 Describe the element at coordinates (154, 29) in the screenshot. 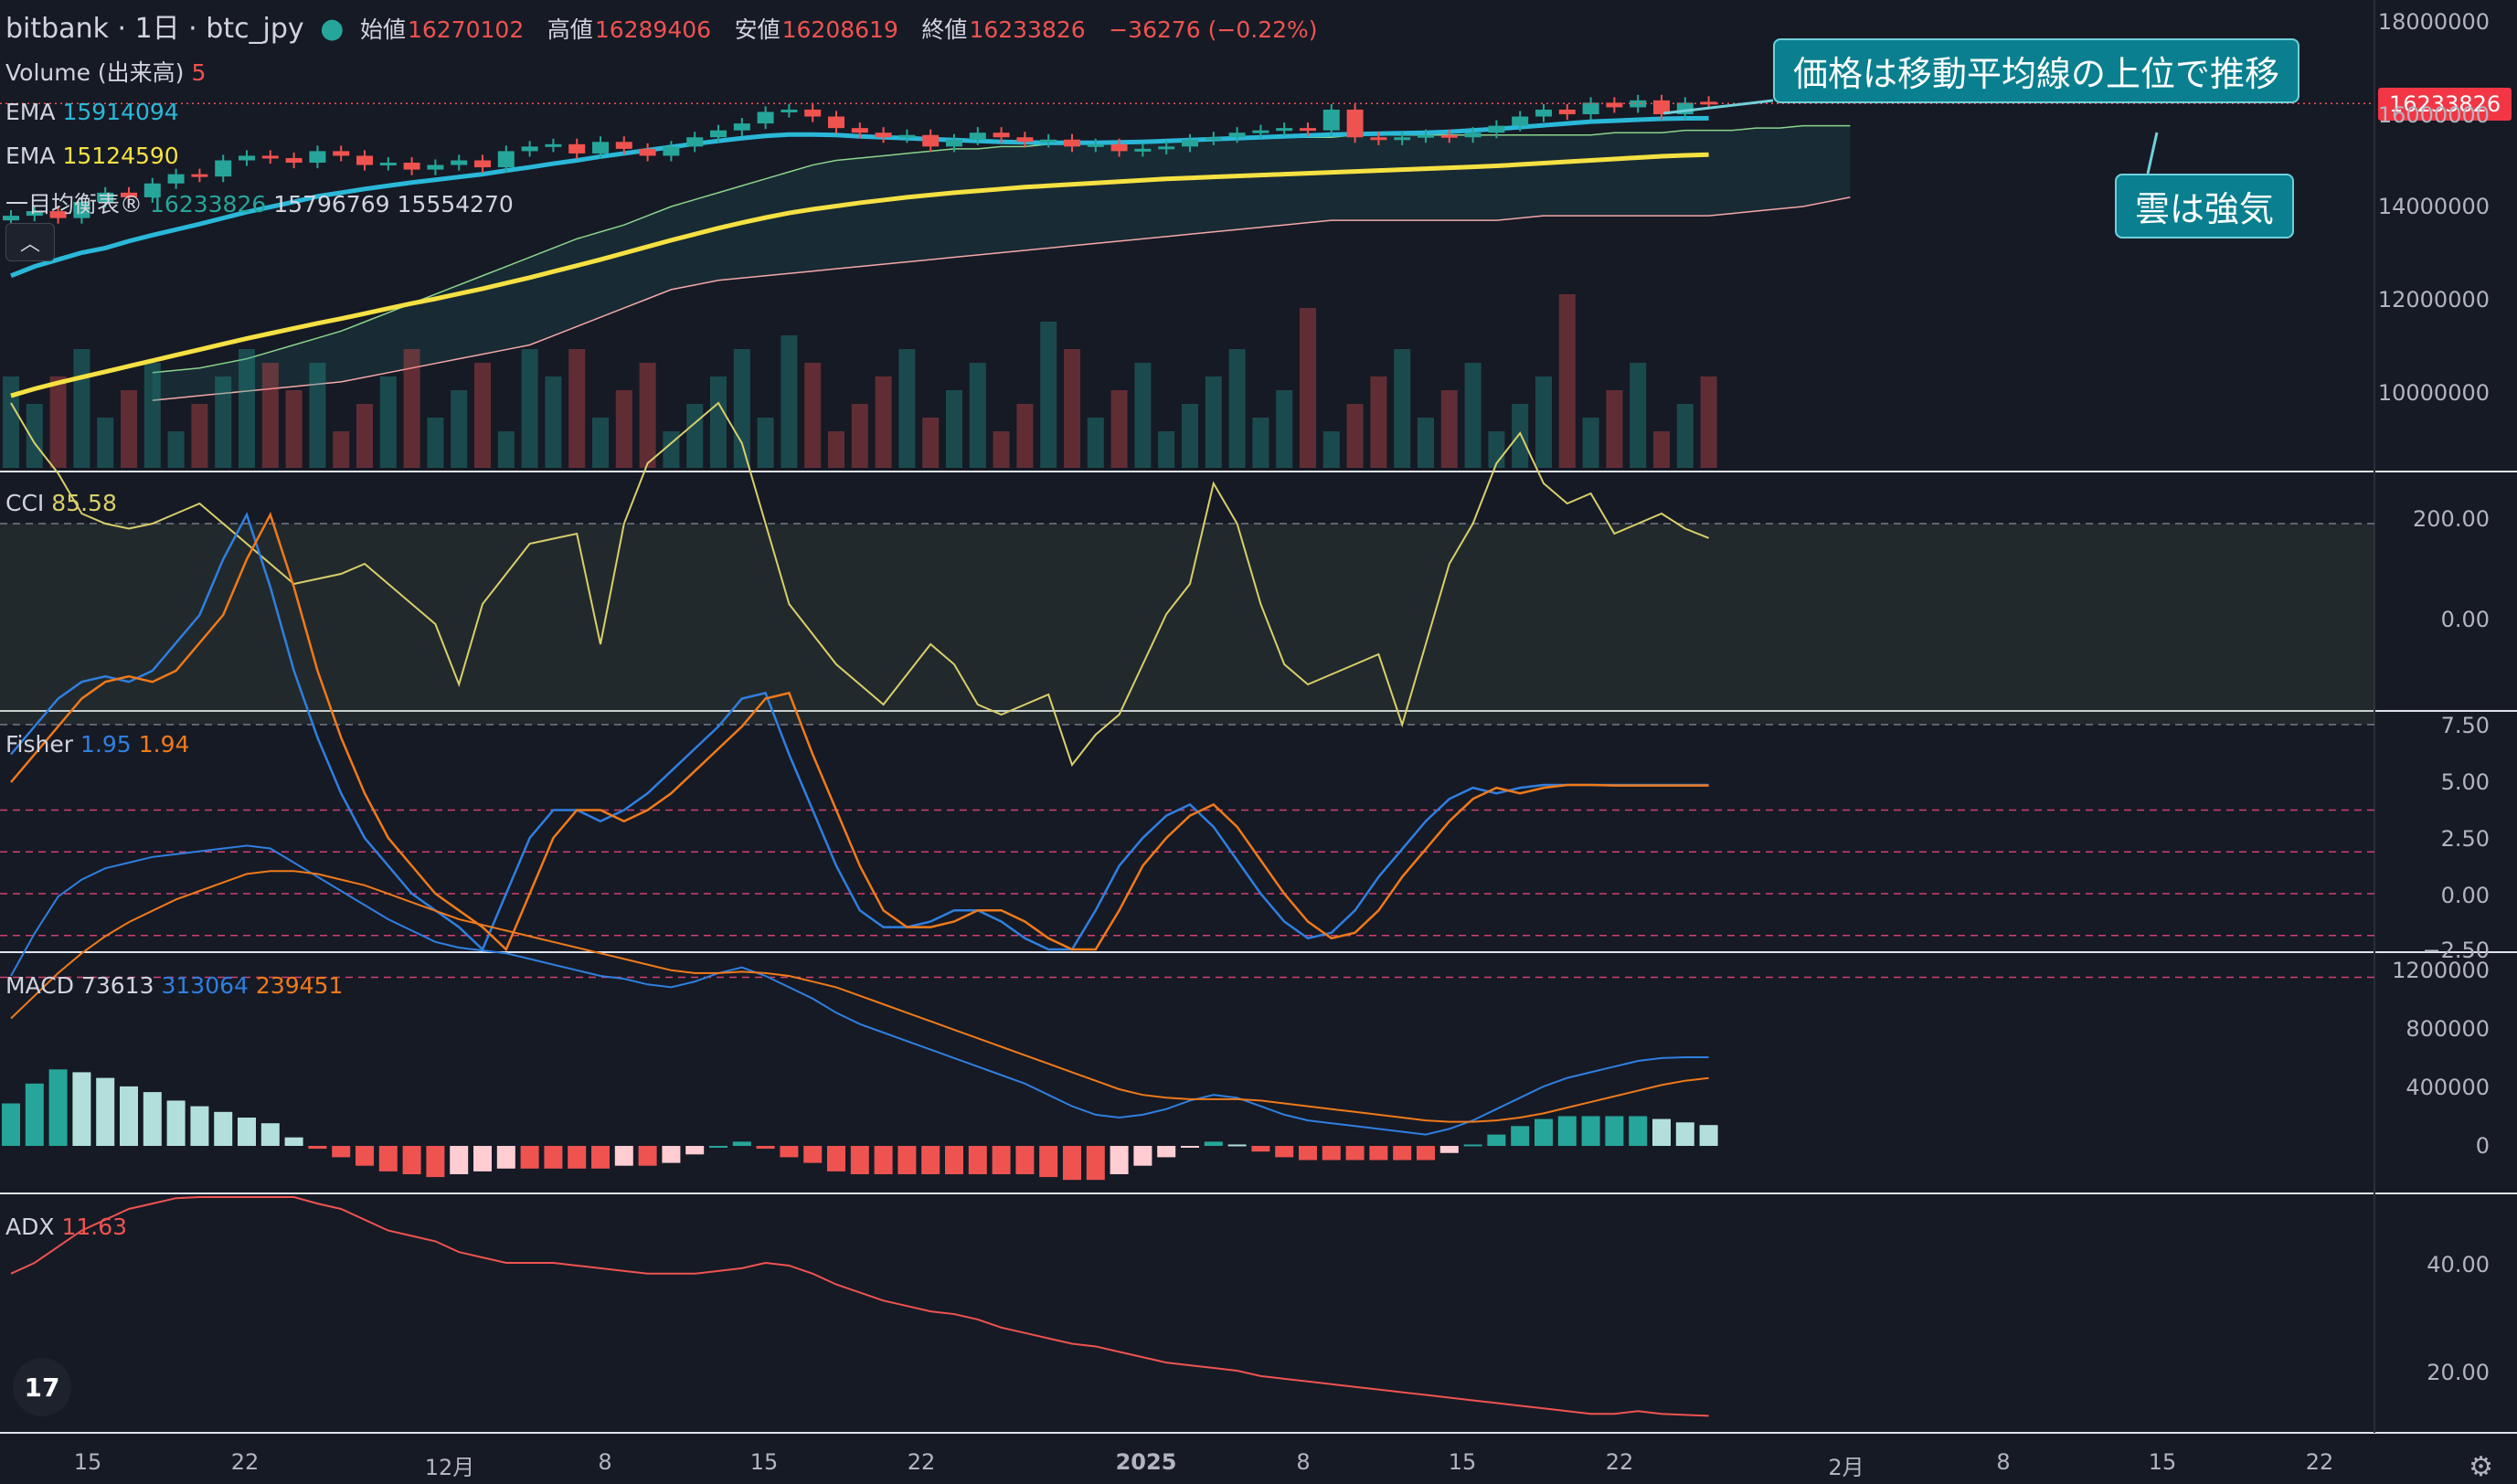

I see `symbol-title: bitbank · 1日 · btc_jpy` at that location.